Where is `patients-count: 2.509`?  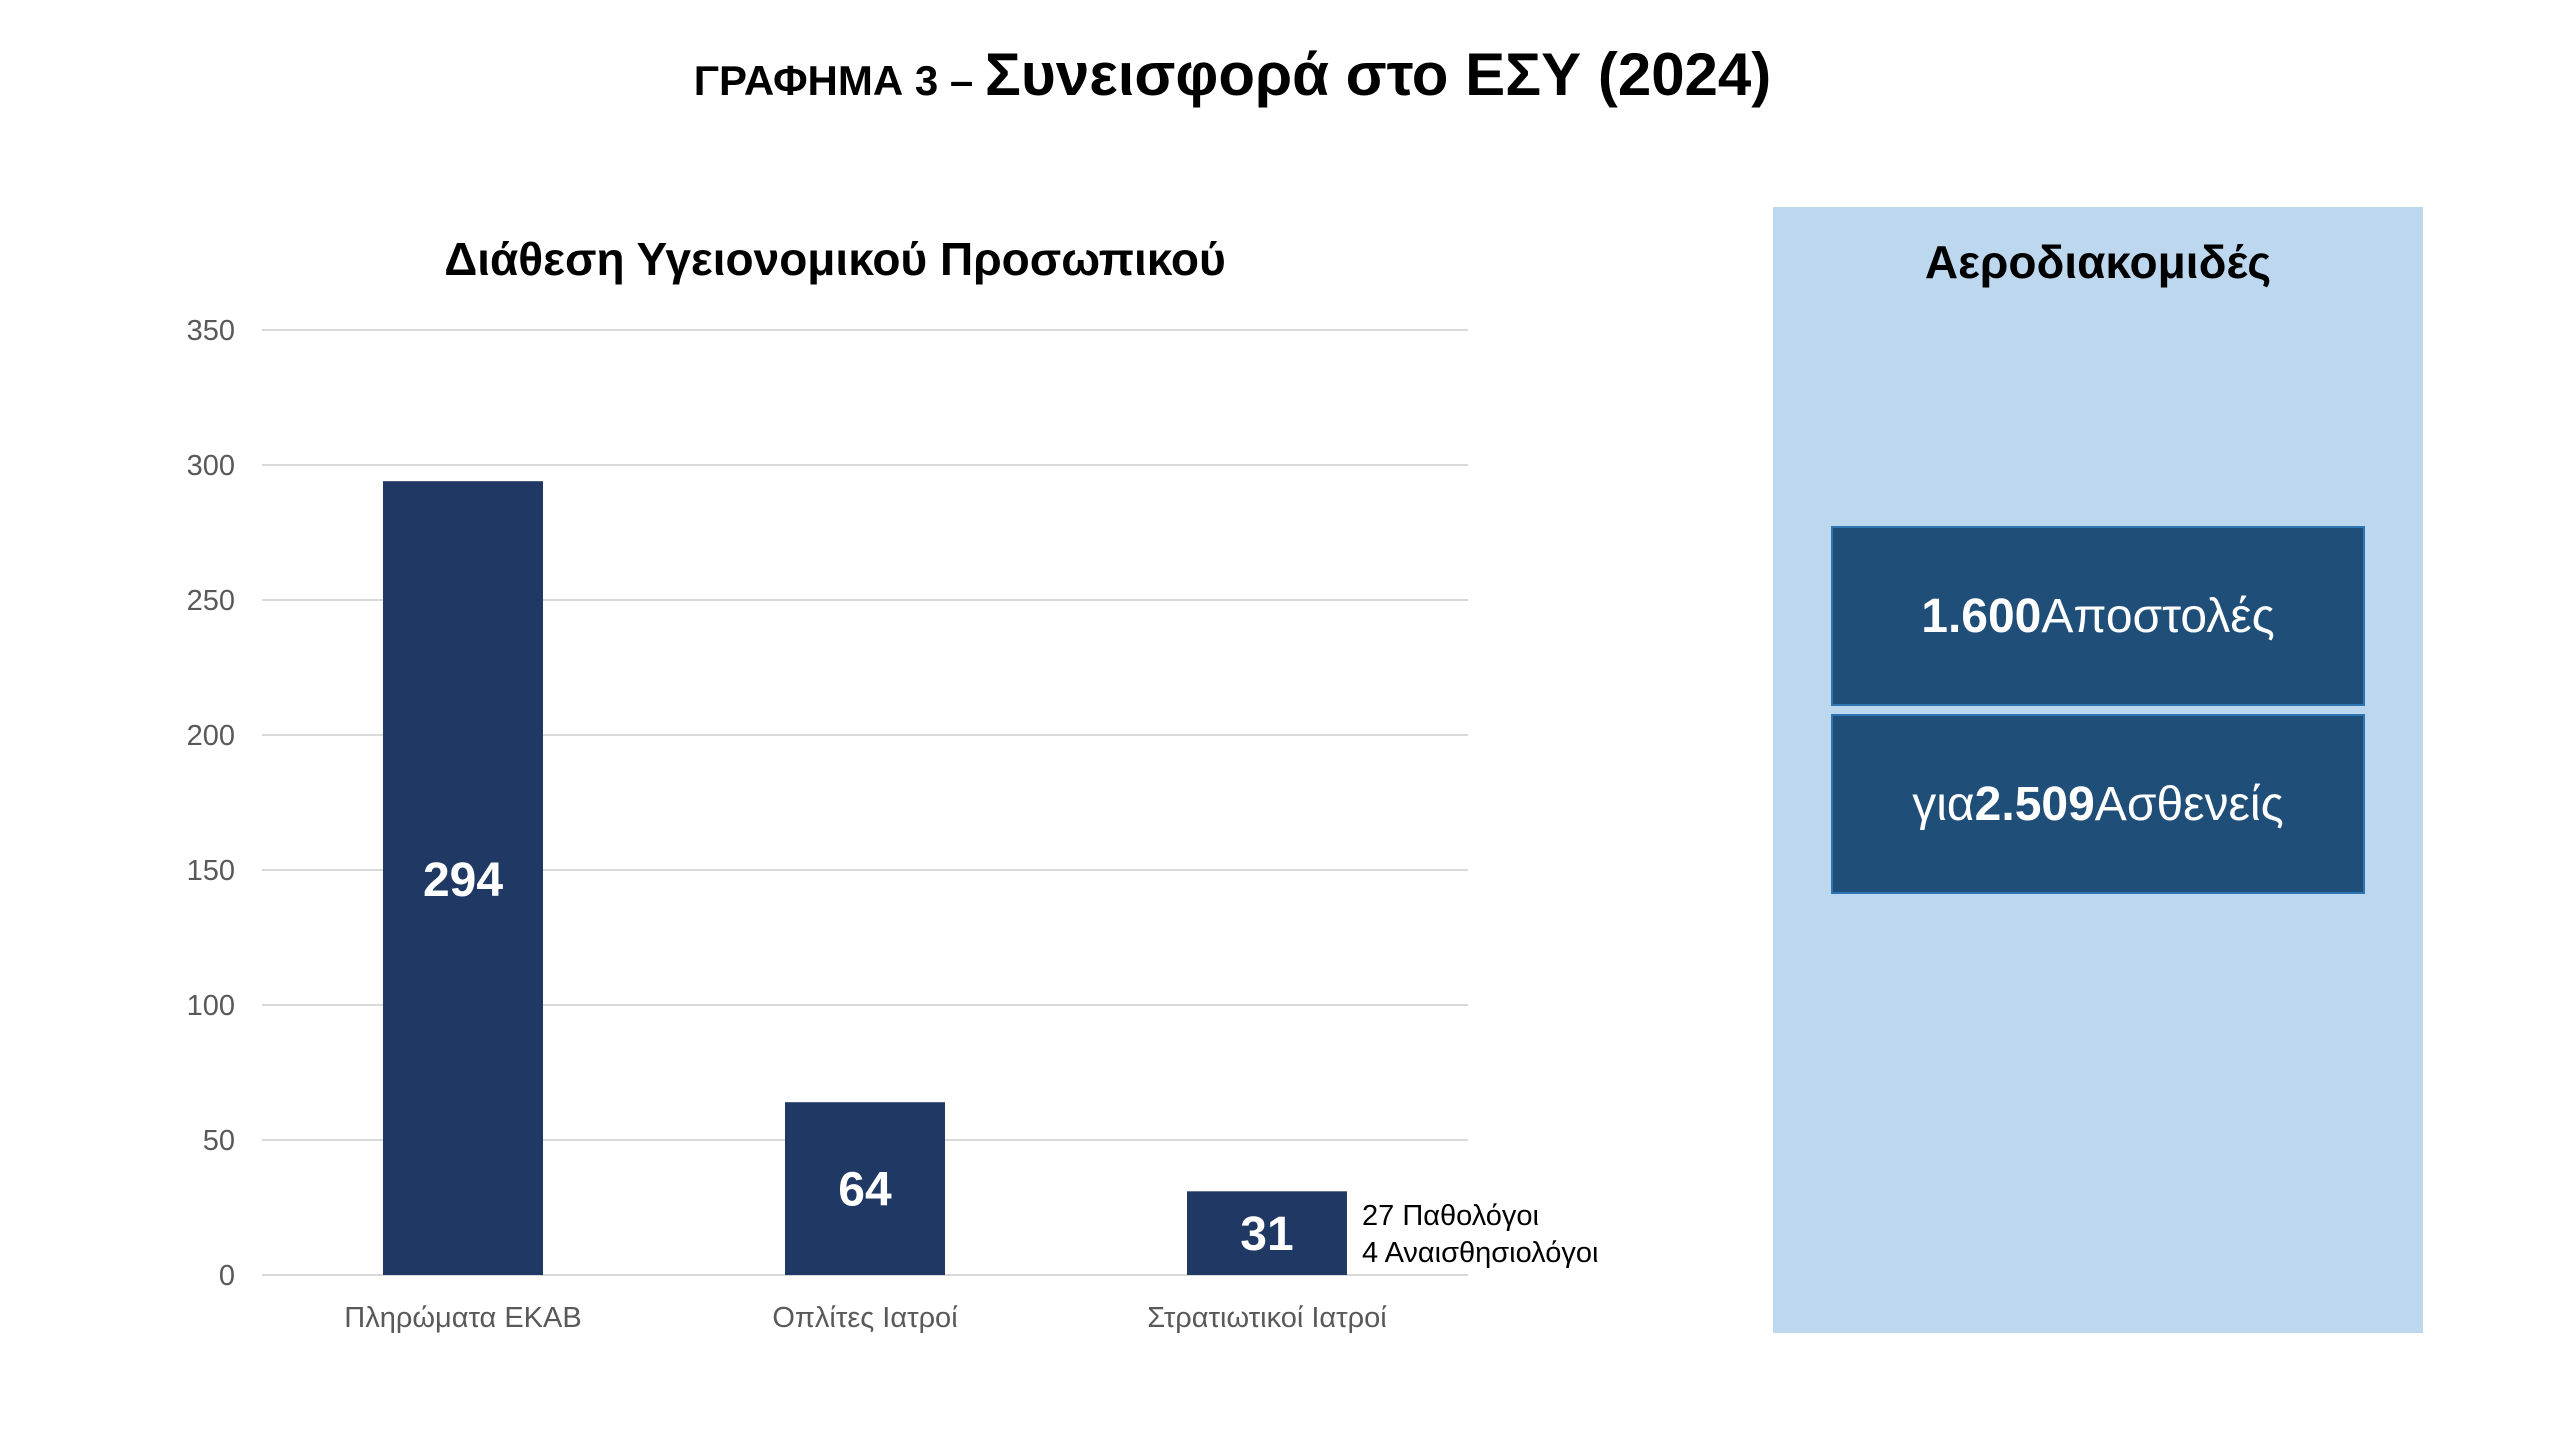
patients-count: 2.509 is located at coordinates (2034, 804).